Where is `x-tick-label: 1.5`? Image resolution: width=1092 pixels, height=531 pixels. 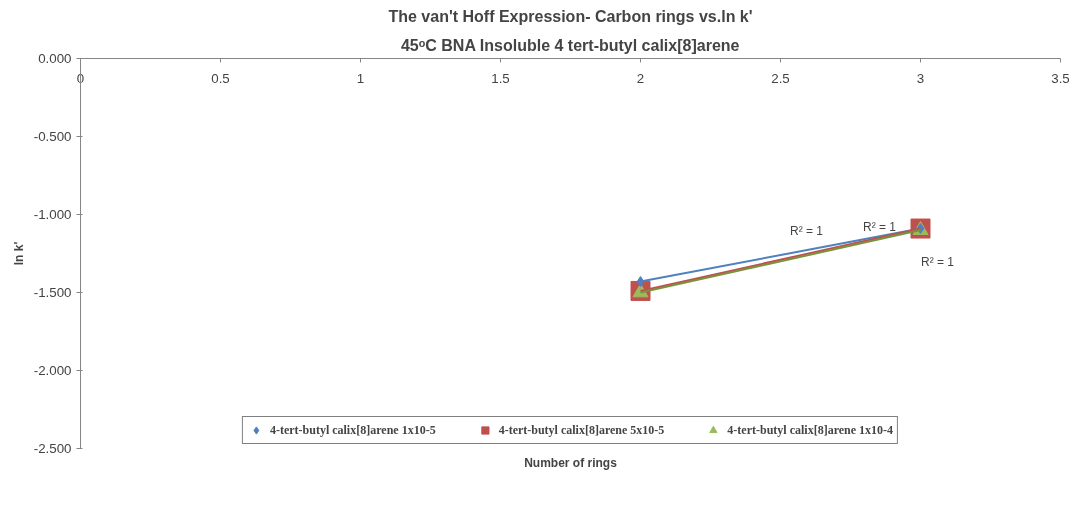
x-tick-label: 1.5 is located at coordinates (500, 78).